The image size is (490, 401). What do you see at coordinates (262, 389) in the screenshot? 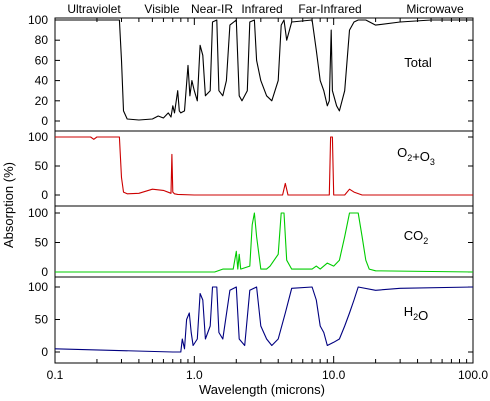
I see `x-axis-label: Wavelength (microns)` at bounding box center [262, 389].